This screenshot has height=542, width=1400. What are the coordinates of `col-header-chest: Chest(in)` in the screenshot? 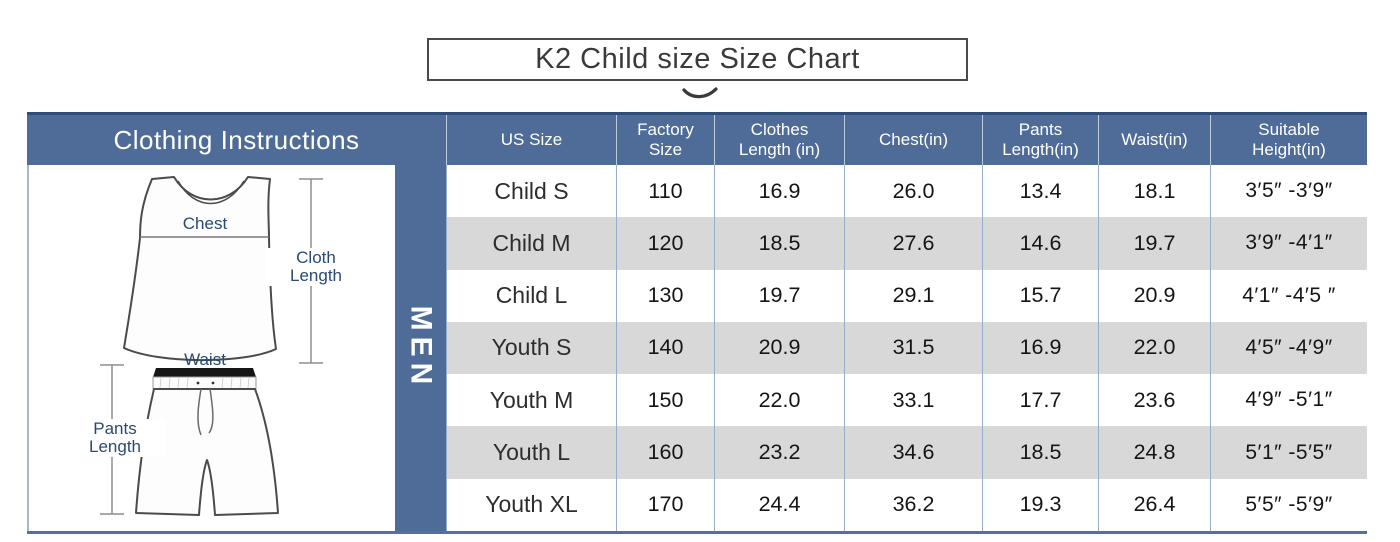 It's located at (913, 140).